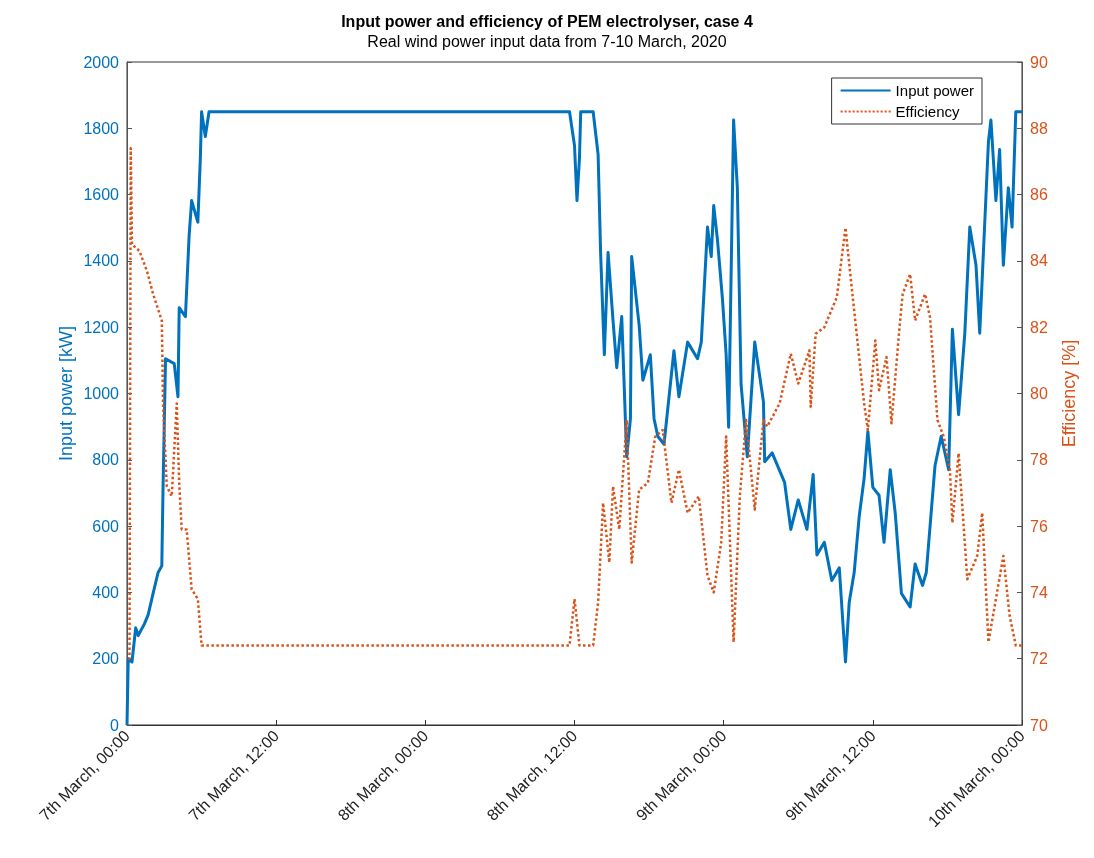 This screenshot has width=1094, height=858. What do you see at coordinates (1069, 393) in the screenshot?
I see `y2-axis-title: Efficiency [%]` at bounding box center [1069, 393].